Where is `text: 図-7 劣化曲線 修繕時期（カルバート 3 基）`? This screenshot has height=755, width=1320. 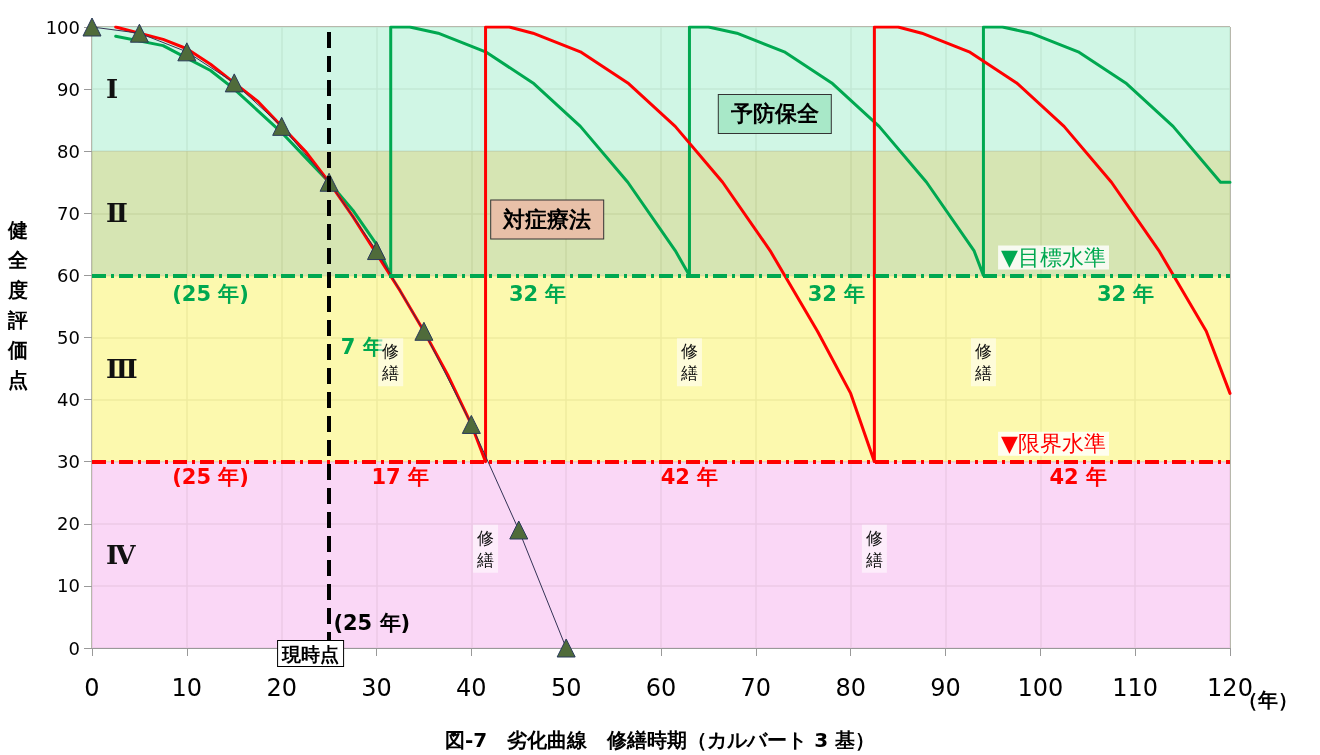 text: 図-7 劣化曲線 修繕時期（カルバート 3 基） is located at coordinates (660, 740).